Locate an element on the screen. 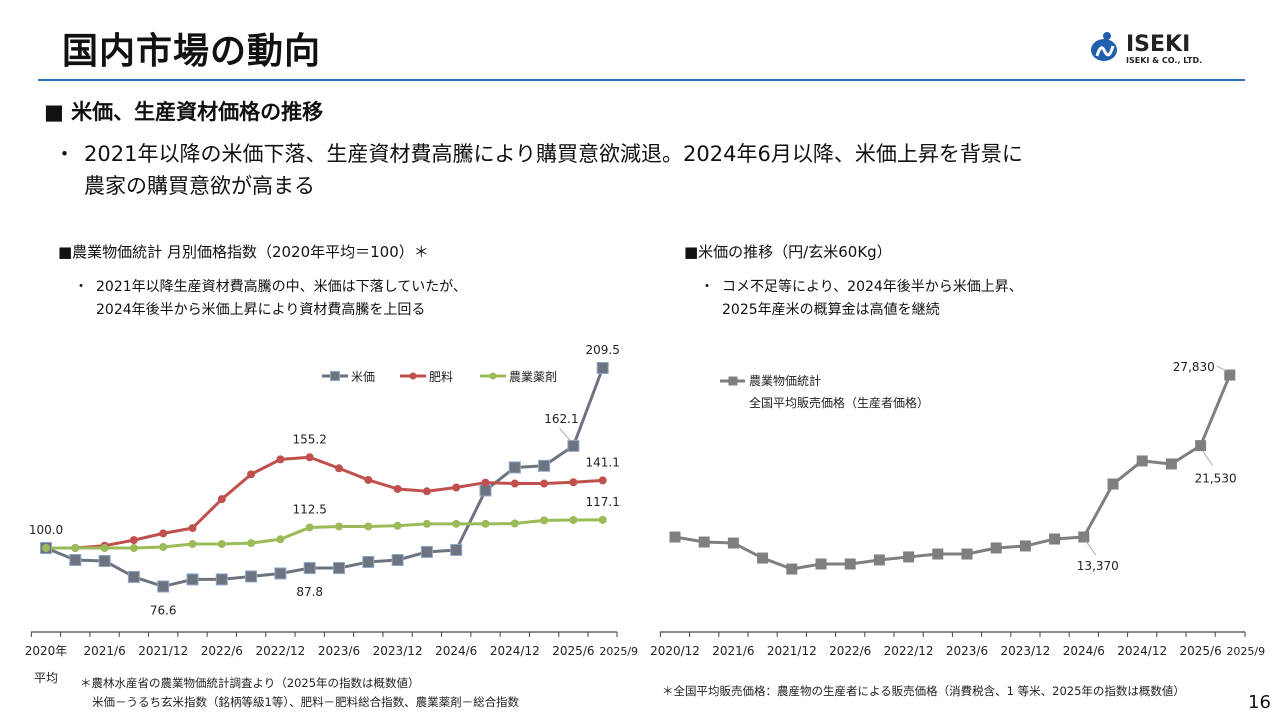 This screenshot has height=720, width=1280. section-heading: ■ 米価、生産資材価格の推移 is located at coordinates (184, 112).